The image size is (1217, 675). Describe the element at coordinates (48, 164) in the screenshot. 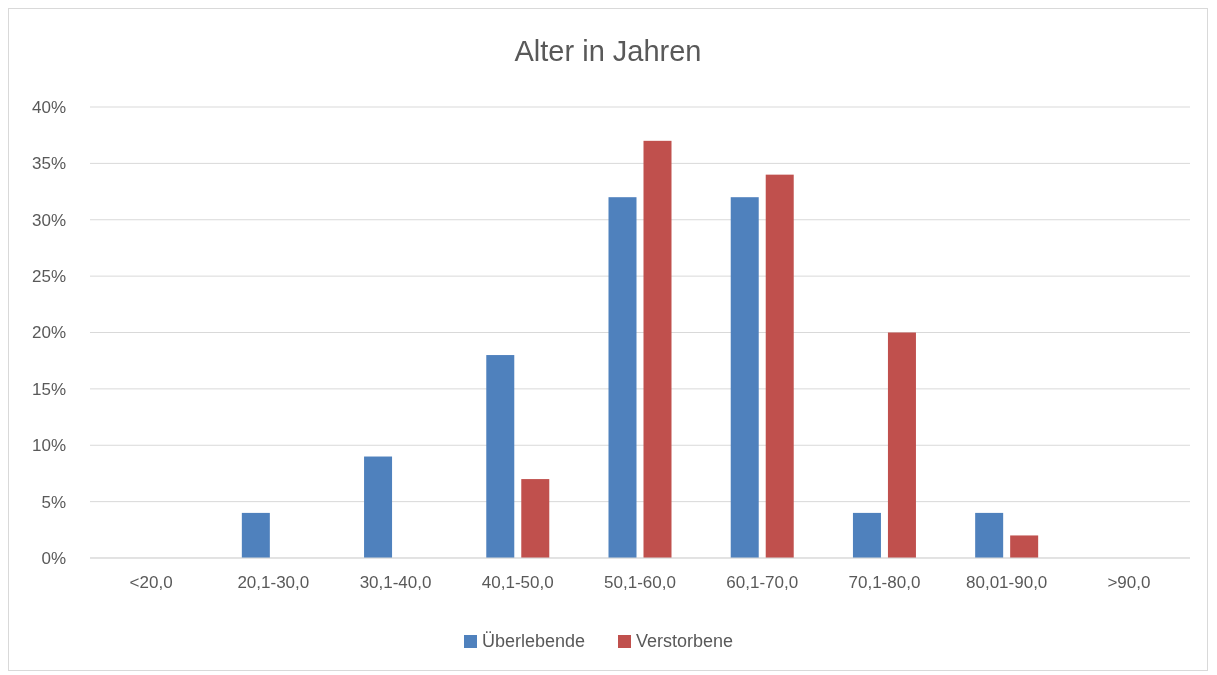

I see `y-tick-label: 35%` at that location.